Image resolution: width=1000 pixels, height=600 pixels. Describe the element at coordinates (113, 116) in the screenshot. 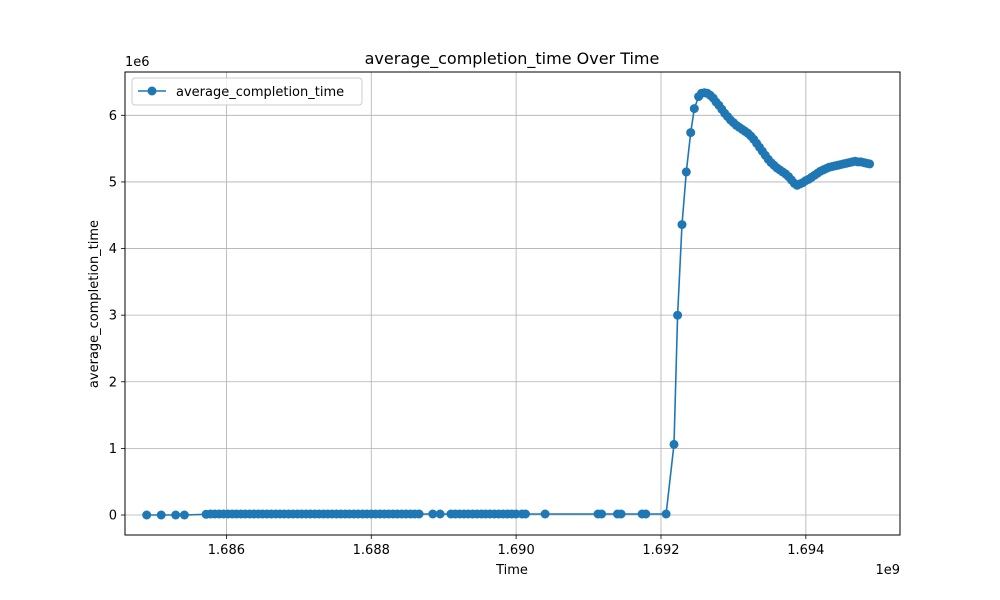

I see `y-tick-label: 6` at that location.